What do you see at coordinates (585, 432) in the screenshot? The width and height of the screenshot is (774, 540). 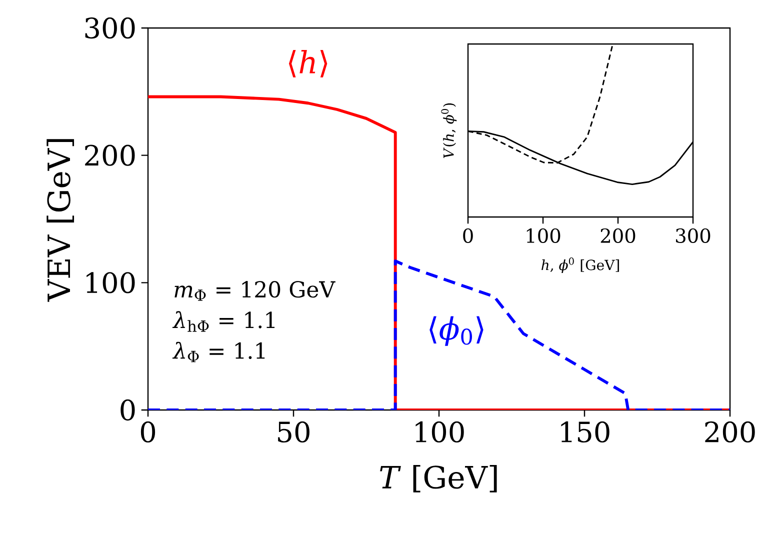 I see `x-tick-label: 150` at bounding box center [585, 432].